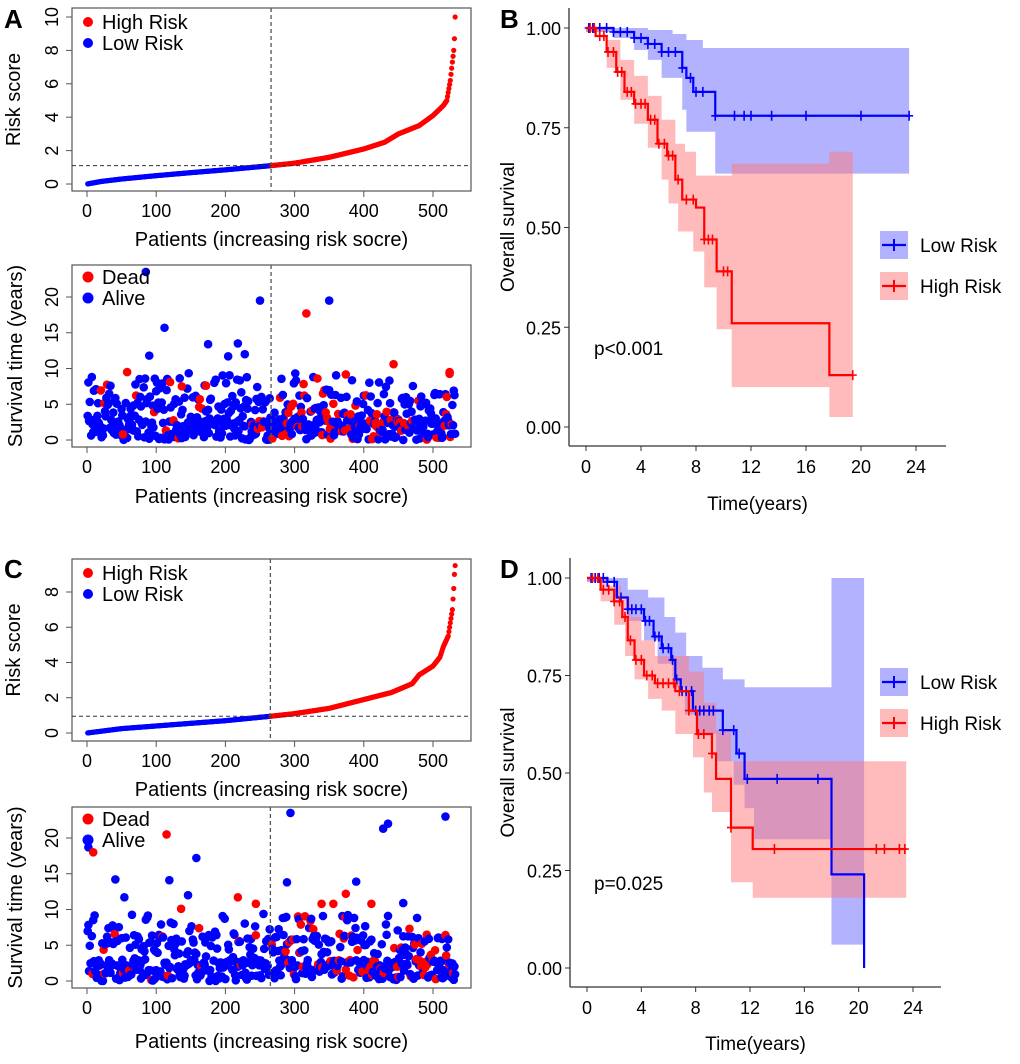 This screenshot has width=1020, height=1064. Describe the element at coordinates (861, 467) in the screenshot. I see `x-tick-label: 20` at that location.